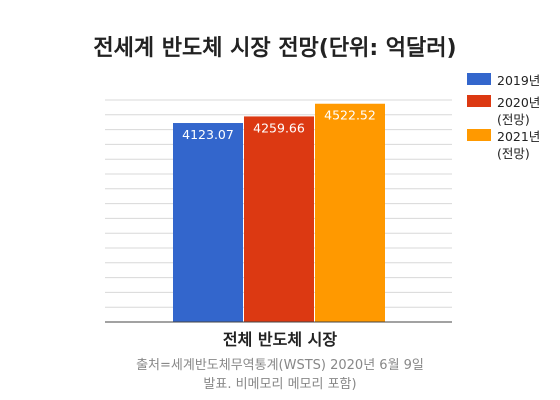  I want to click on data-label-2: 4259.66, so click(279, 127).